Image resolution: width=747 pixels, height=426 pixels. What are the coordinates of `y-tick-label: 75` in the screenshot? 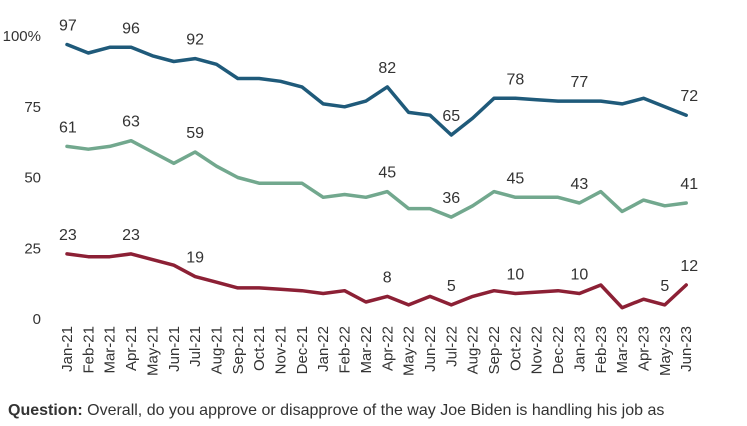 It's located at (32, 107).